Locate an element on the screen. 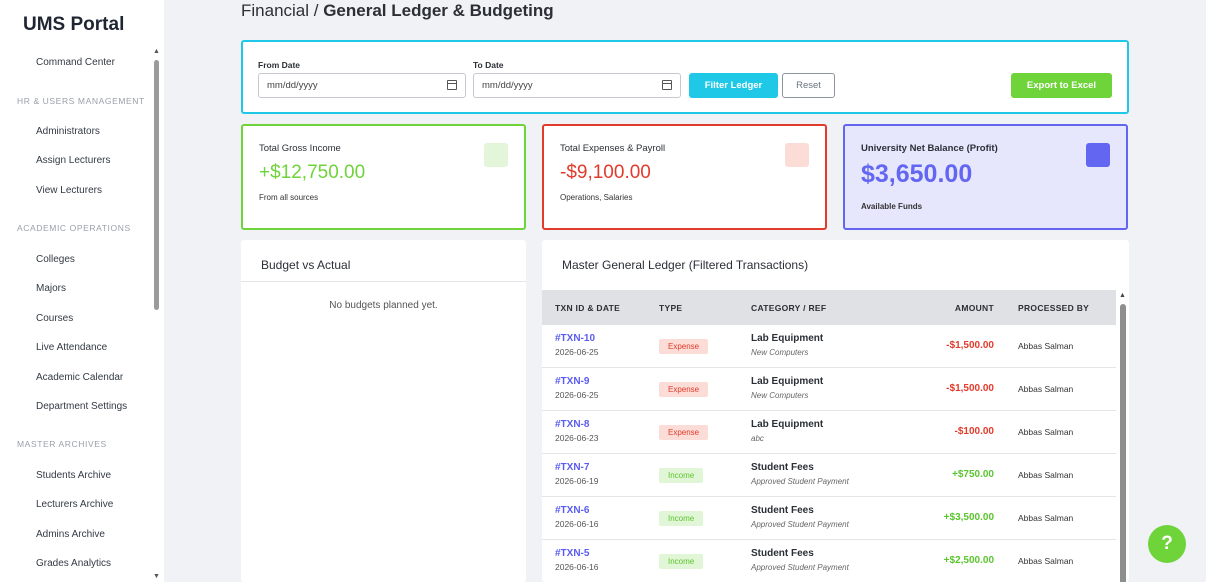 The image size is (1206, 582). kpi-value: $3,650.00 is located at coordinates (917, 174).